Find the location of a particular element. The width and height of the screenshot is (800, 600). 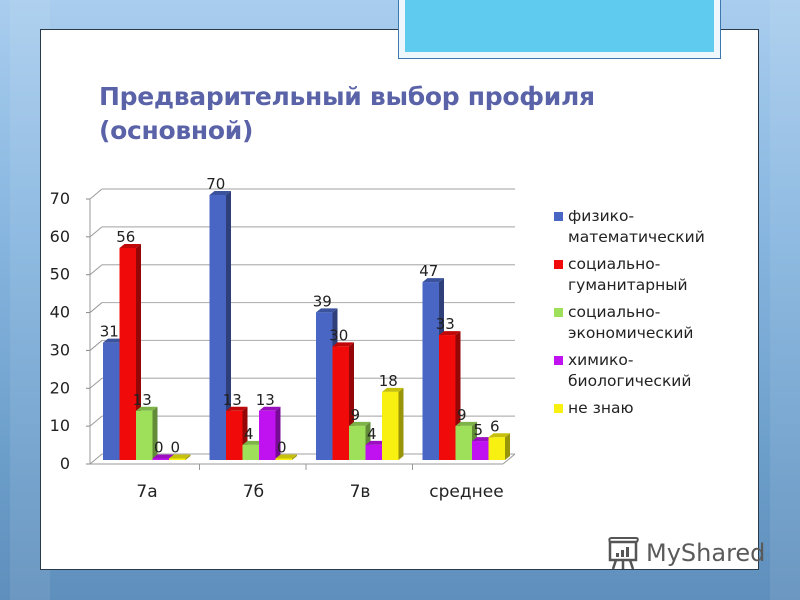

floor-edge is located at coordinates (509, 459).